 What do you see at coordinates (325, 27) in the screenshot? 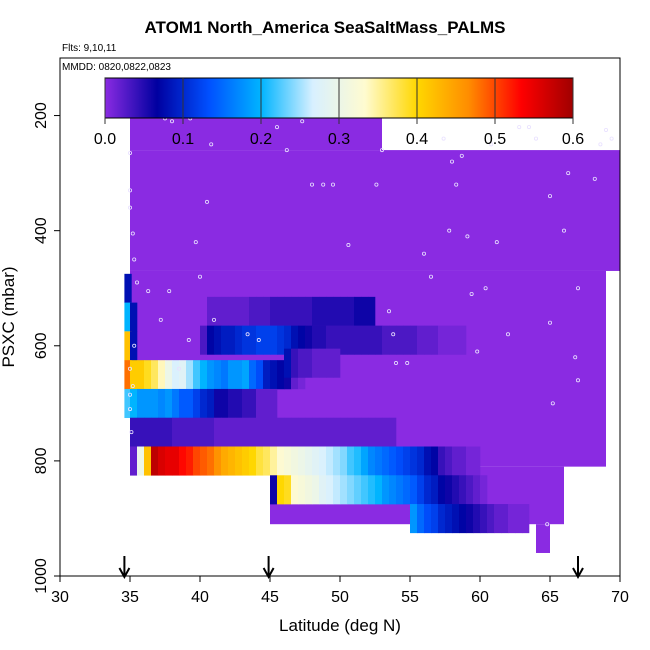
I see `chart-title: ATOM1 North_America SeaSaltMass_PALMS` at bounding box center [325, 27].